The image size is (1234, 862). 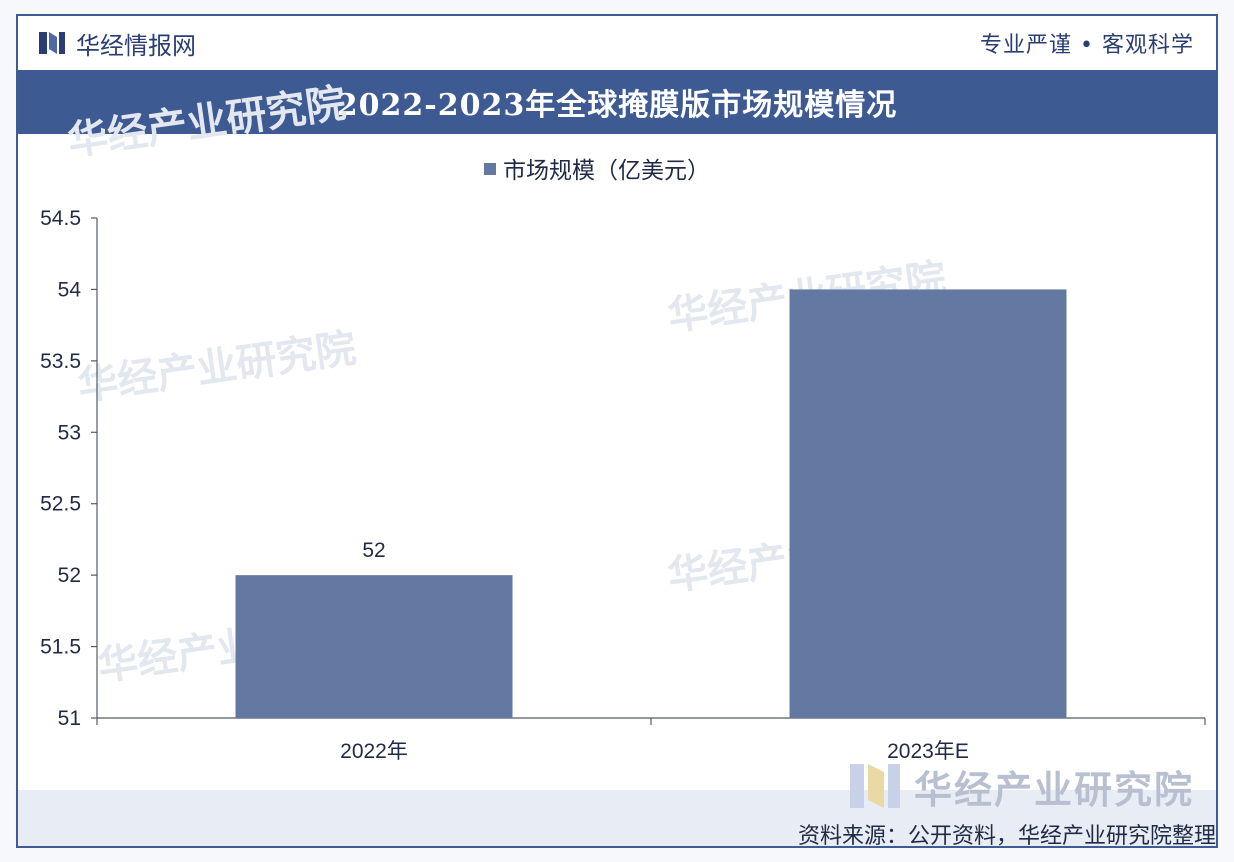 What do you see at coordinates (69, 575) in the screenshot?
I see `y-tick-label: 52` at bounding box center [69, 575].